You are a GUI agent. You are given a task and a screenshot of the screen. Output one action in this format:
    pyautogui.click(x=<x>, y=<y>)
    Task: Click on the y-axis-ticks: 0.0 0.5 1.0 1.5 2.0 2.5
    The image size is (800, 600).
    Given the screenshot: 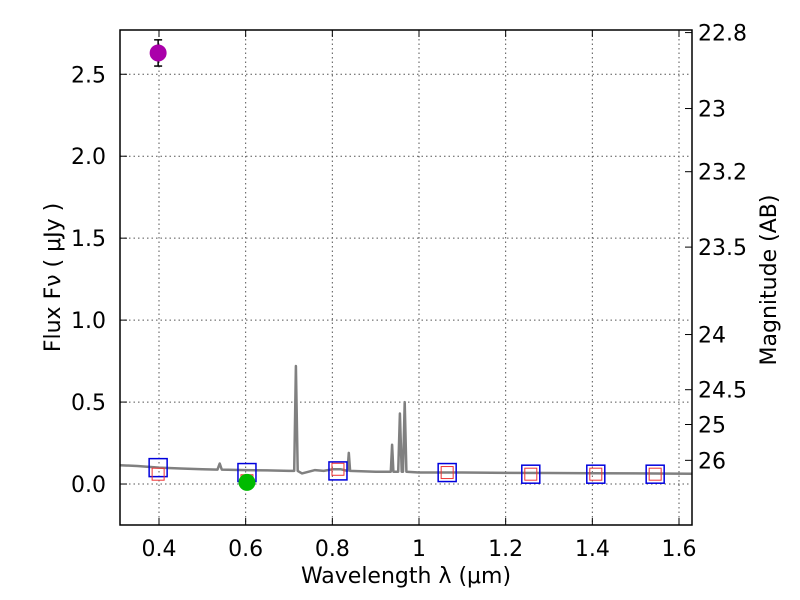 What is the action you would take?
    pyautogui.click(x=99, y=280)
    